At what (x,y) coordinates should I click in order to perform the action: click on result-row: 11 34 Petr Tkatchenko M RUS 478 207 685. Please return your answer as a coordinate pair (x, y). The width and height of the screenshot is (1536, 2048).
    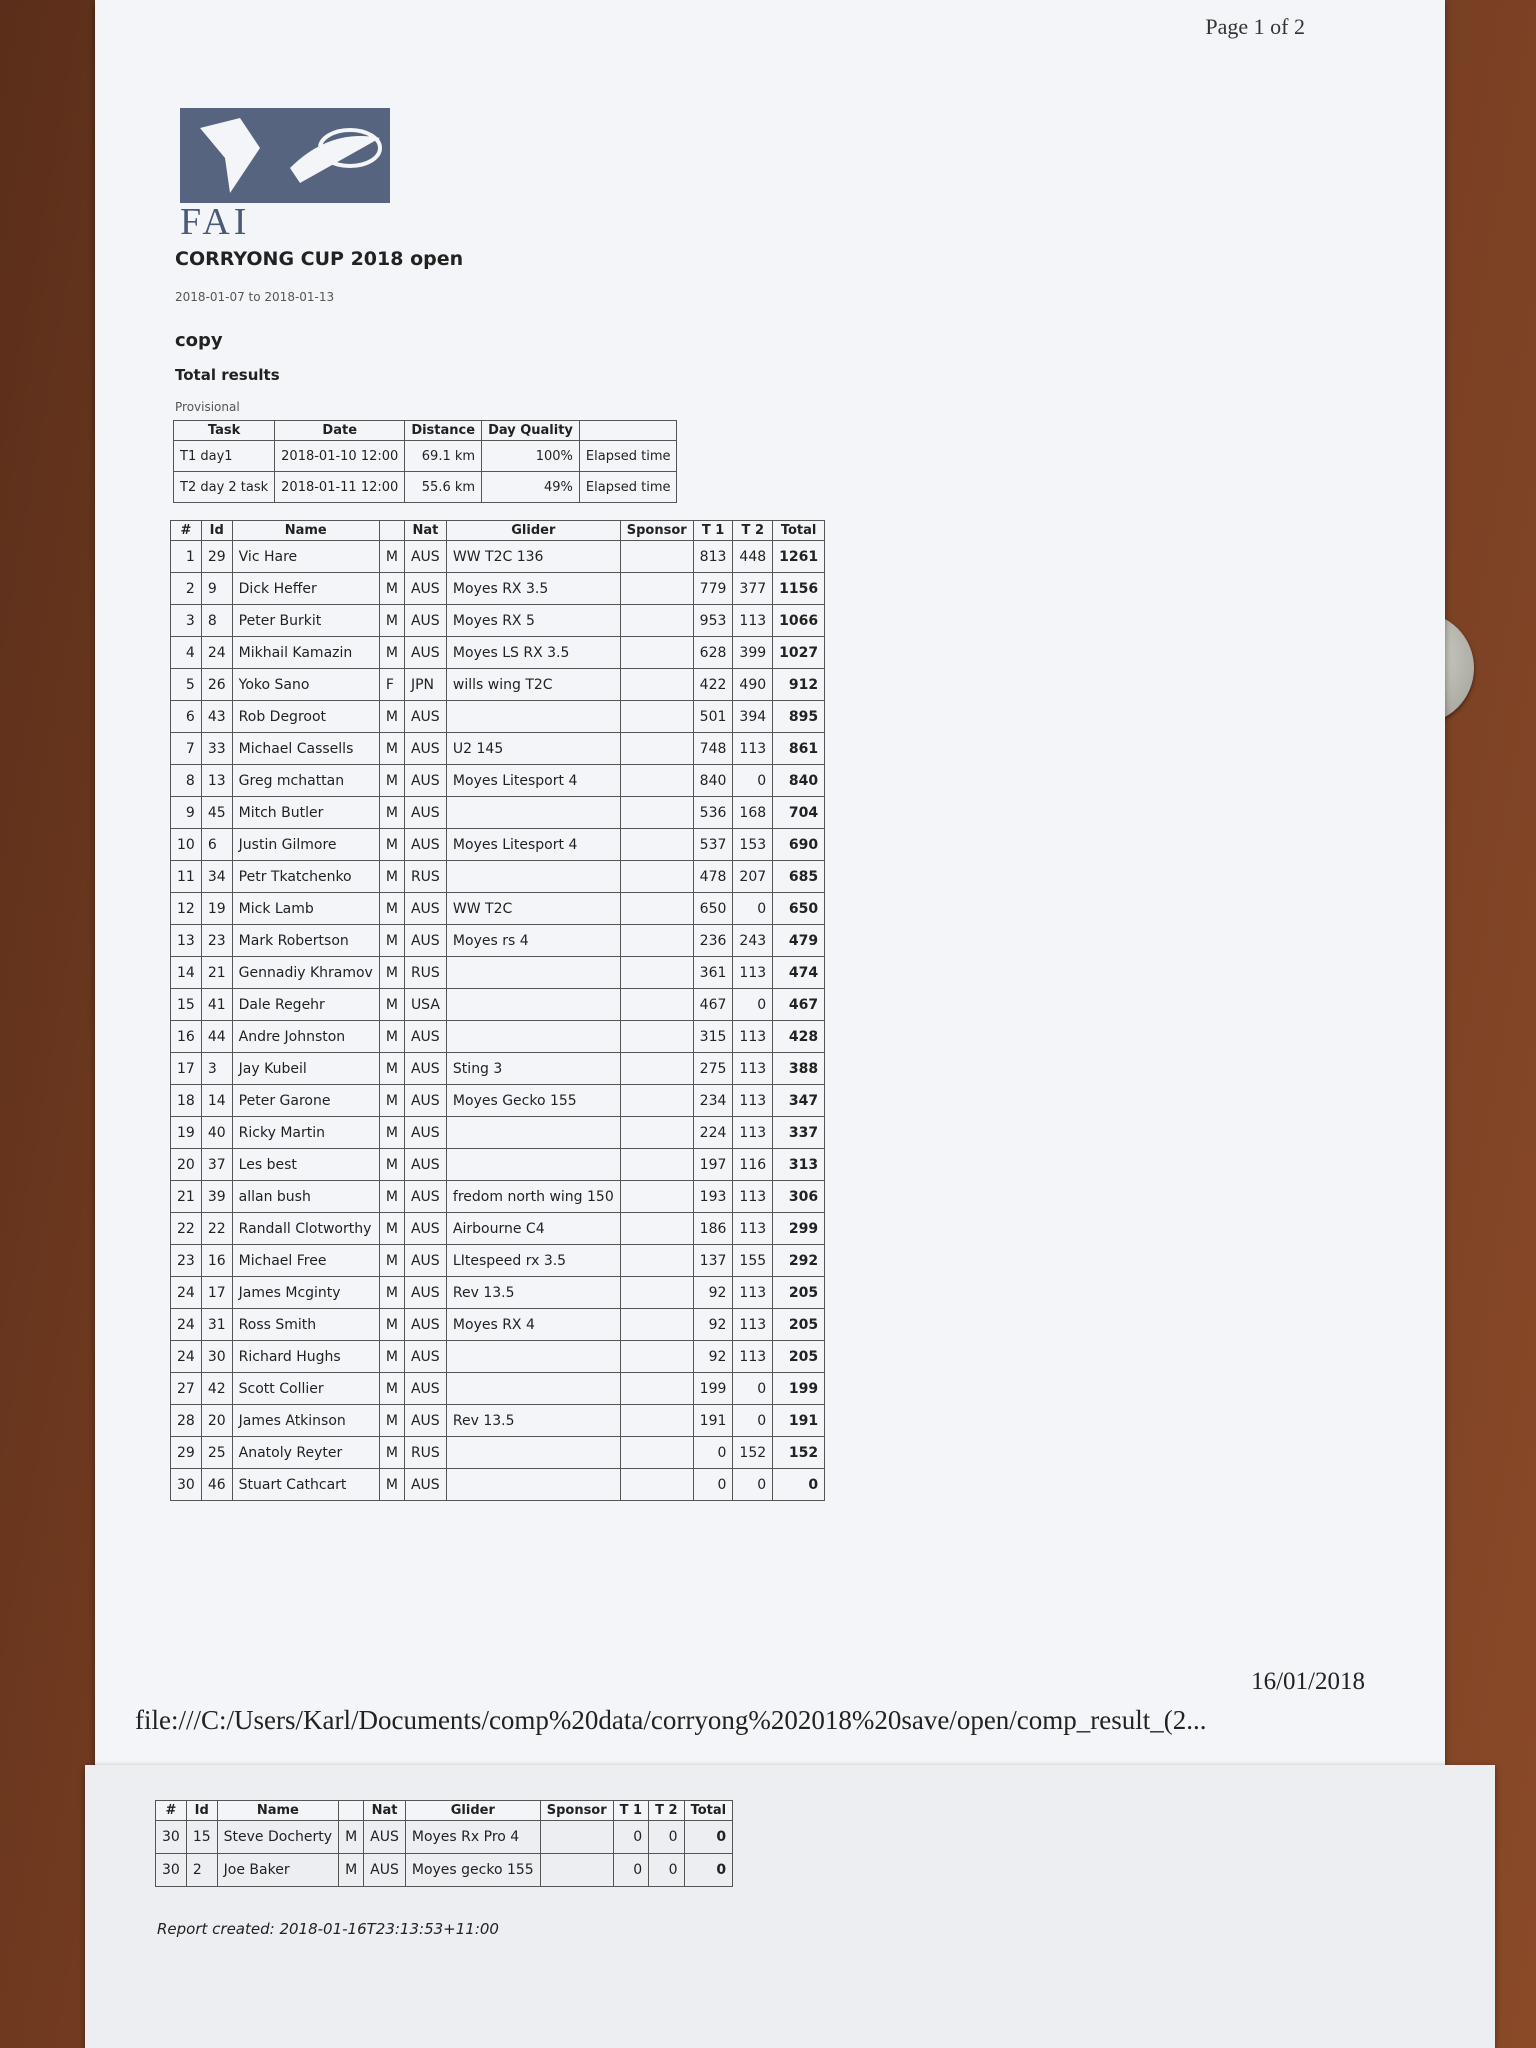
    Looking at the image, I should click on (498, 876).